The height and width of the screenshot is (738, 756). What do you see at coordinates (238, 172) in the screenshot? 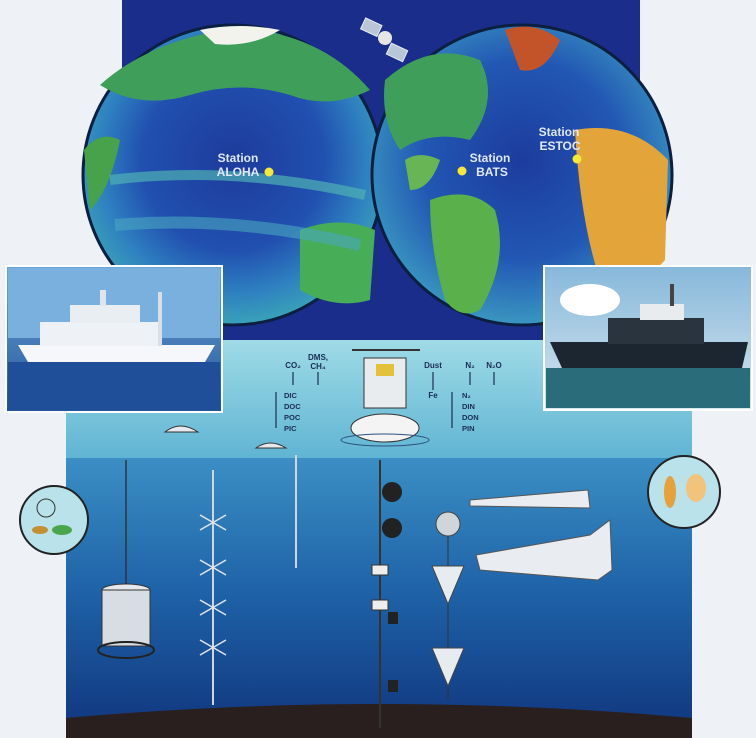
I see `station-aloha-line2: ALOHA` at bounding box center [238, 172].